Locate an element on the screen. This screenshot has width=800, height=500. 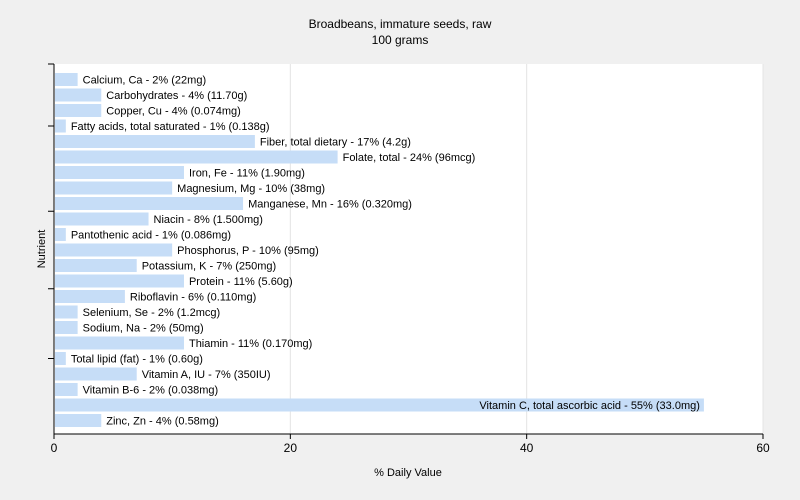
x-axis-title: % Daily Value is located at coordinates (408, 473).